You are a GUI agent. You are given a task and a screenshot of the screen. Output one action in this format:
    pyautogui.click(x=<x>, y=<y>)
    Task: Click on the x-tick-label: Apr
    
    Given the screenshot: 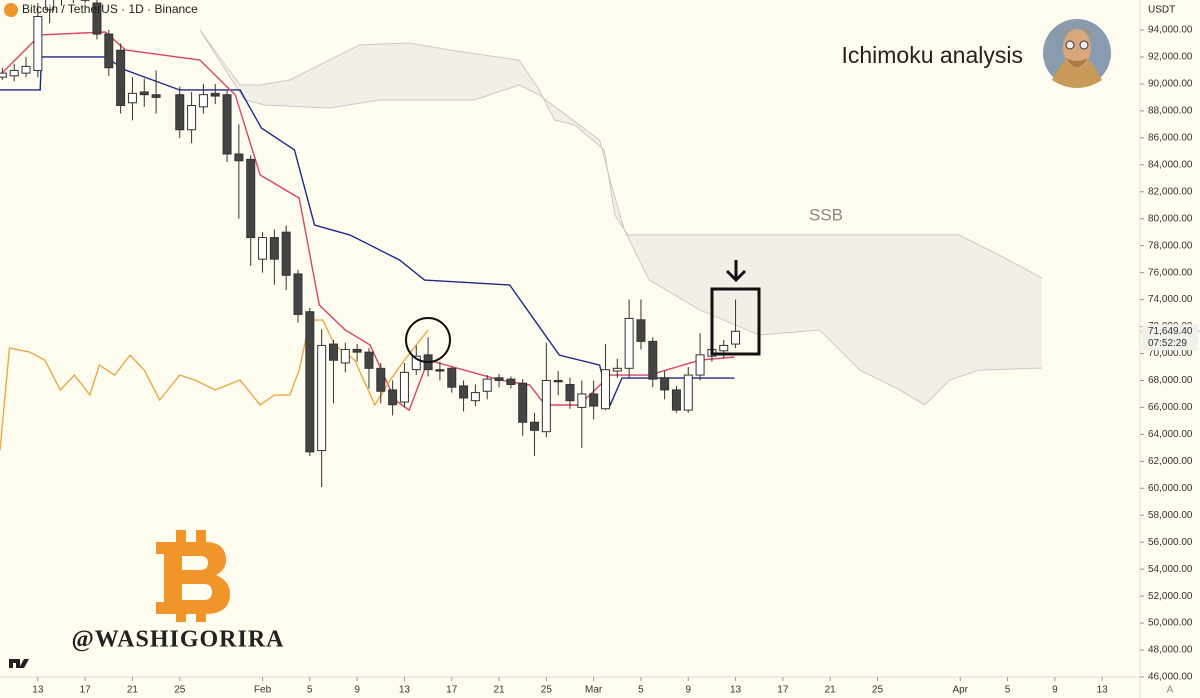 What is the action you would take?
    pyautogui.click(x=960, y=690)
    